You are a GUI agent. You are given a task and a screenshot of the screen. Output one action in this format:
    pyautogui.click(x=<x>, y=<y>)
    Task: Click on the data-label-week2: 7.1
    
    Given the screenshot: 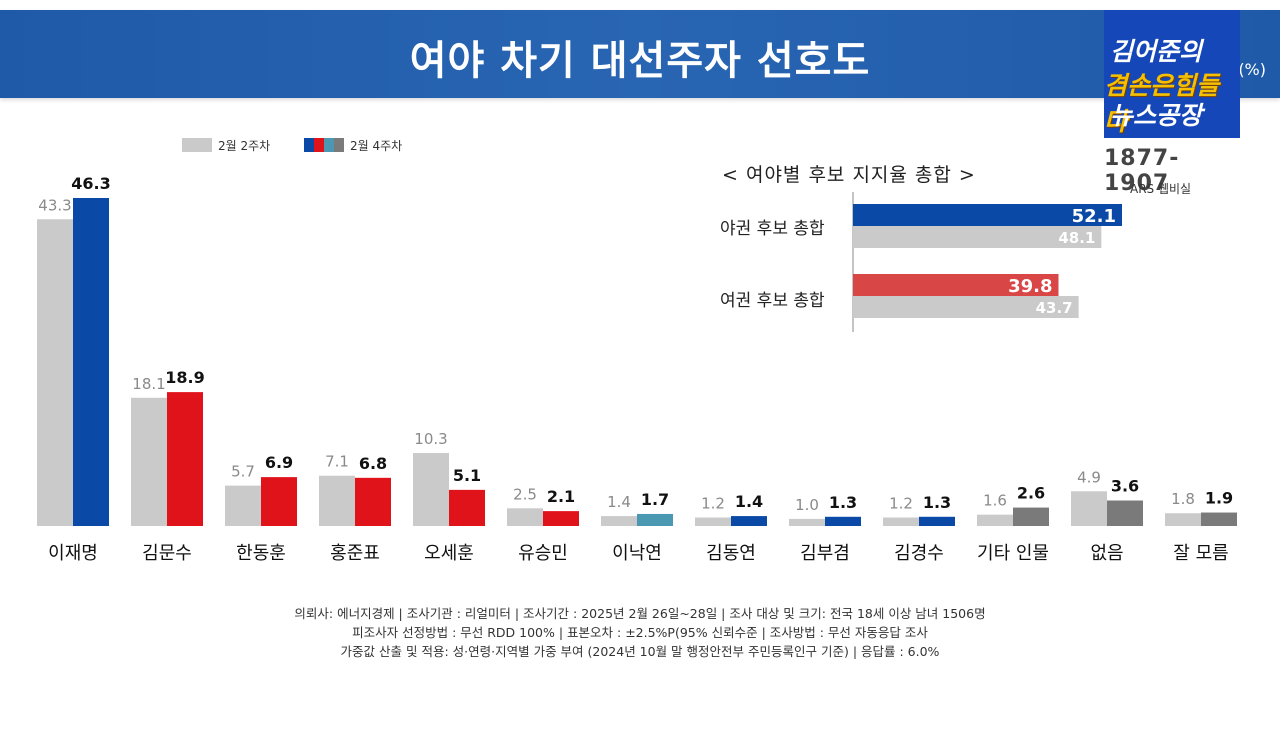 What is the action you would take?
    pyautogui.click(x=337, y=462)
    